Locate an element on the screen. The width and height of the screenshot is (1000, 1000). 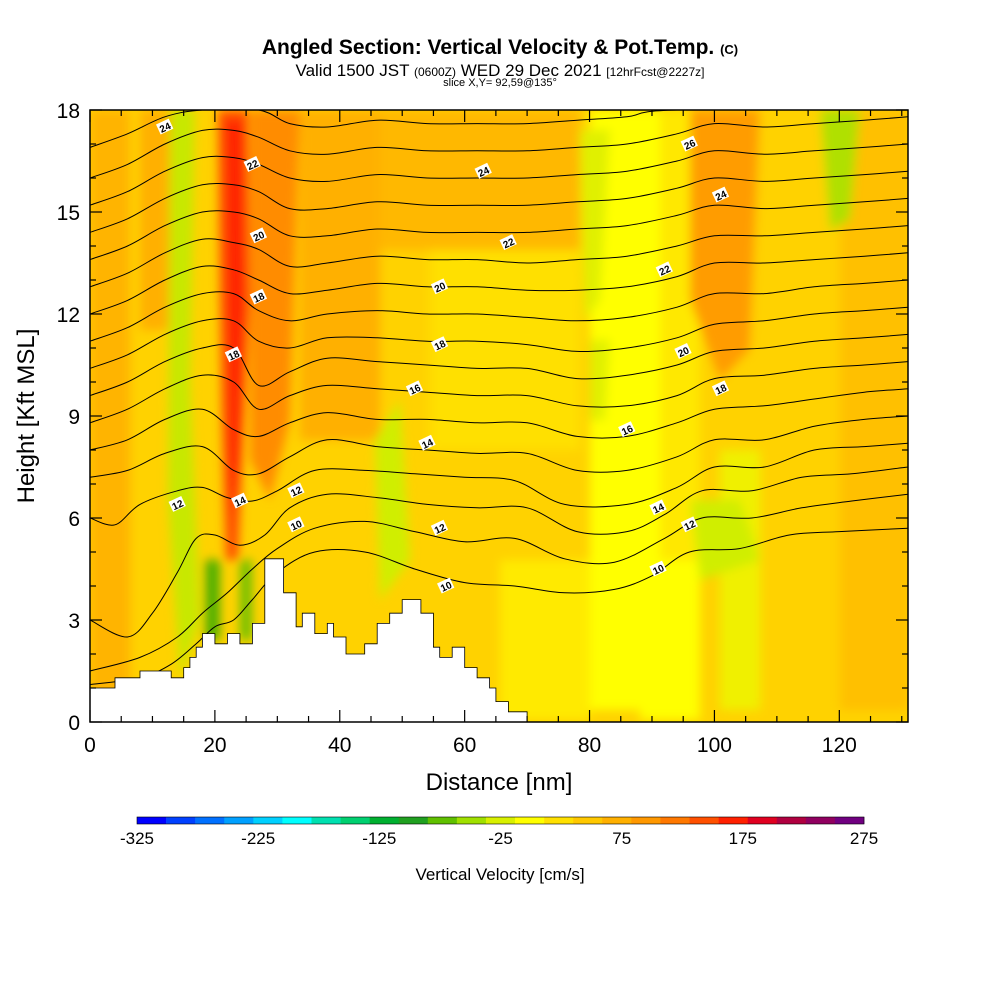
x-tick-label: 100 is located at coordinates (714, 745).